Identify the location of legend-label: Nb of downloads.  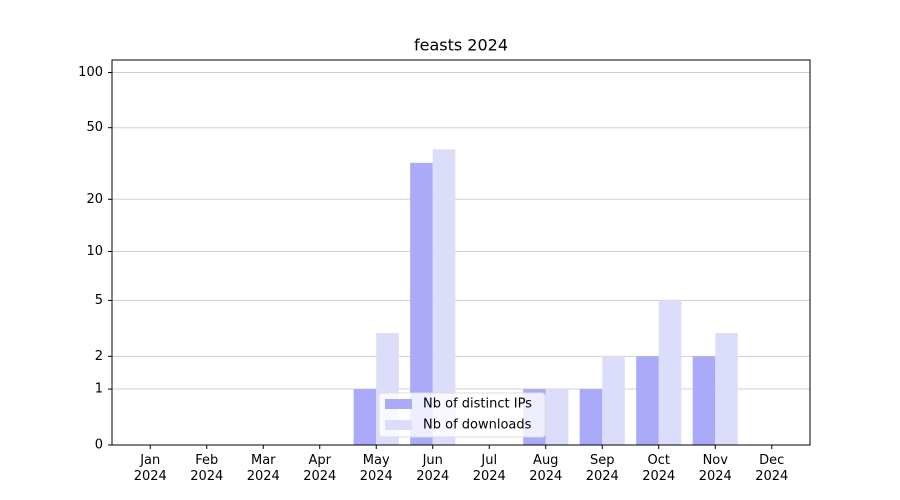
(477, 425).